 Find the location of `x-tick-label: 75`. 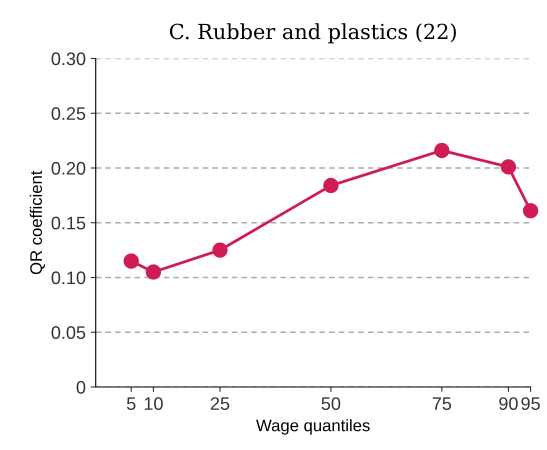

x-tick-label: 75 is located at coordinates (442, 403).